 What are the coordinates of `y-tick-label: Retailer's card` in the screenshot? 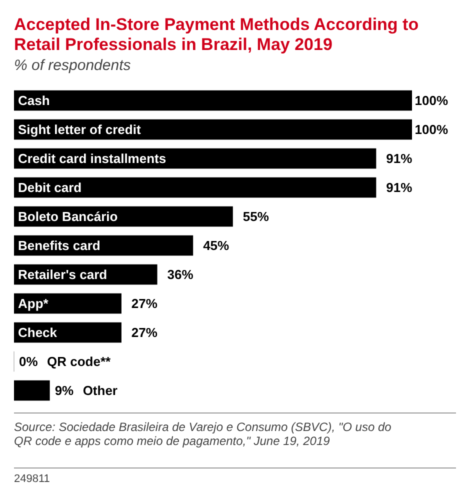 It's located at (63, 274).